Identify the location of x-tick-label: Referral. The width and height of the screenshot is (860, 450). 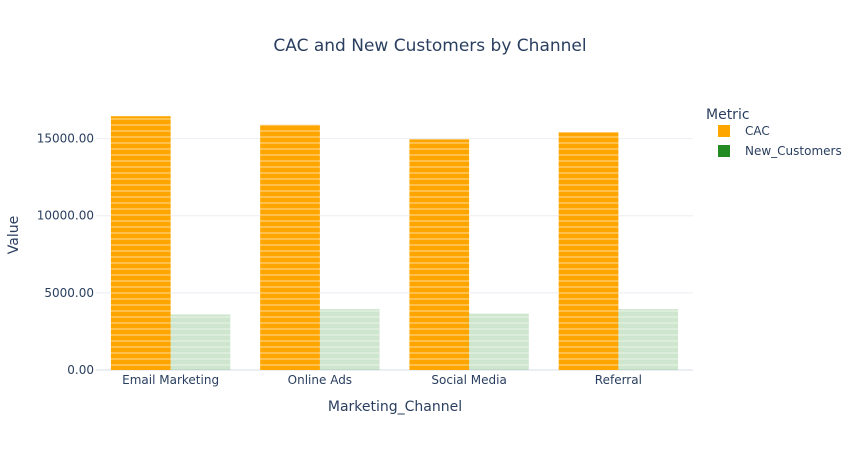
(618, 380).